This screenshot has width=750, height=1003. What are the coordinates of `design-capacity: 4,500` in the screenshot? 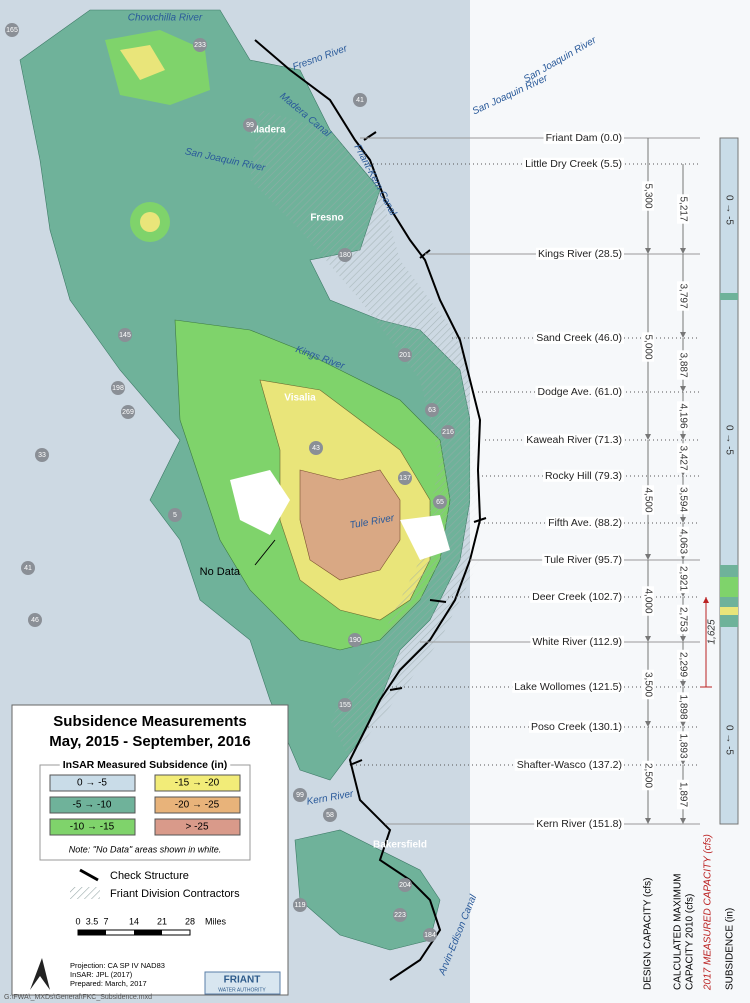 It's located at (647, 499).